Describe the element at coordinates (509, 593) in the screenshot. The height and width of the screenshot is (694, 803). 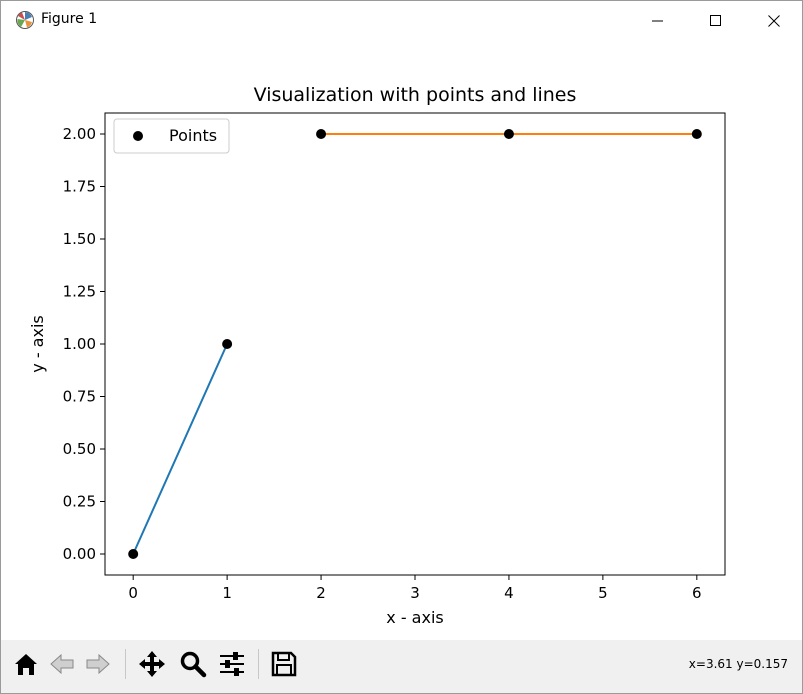
I see `x-tick-label: 4` at that location.